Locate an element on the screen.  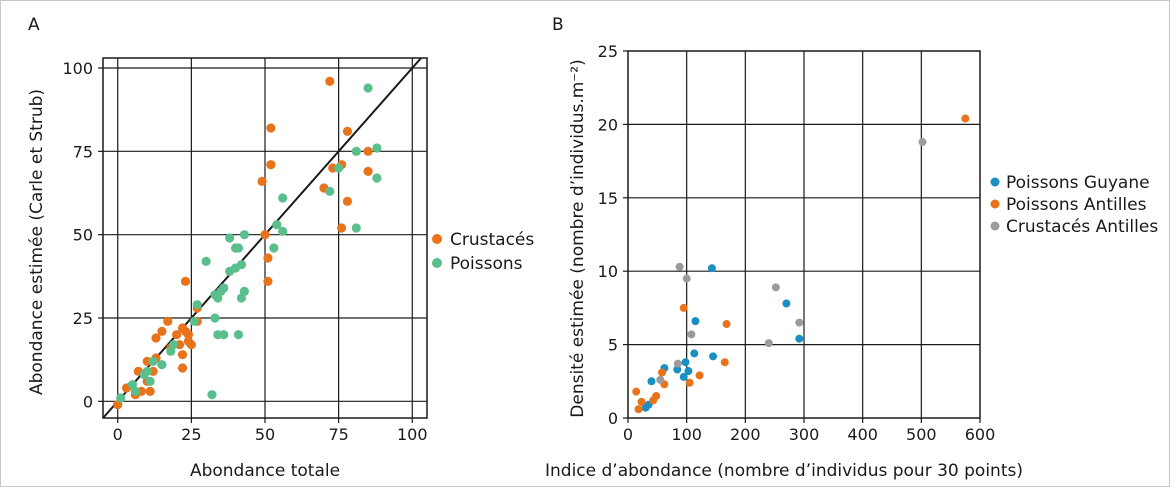
x-tick-label: 200 is located at coordinates (745, 434).